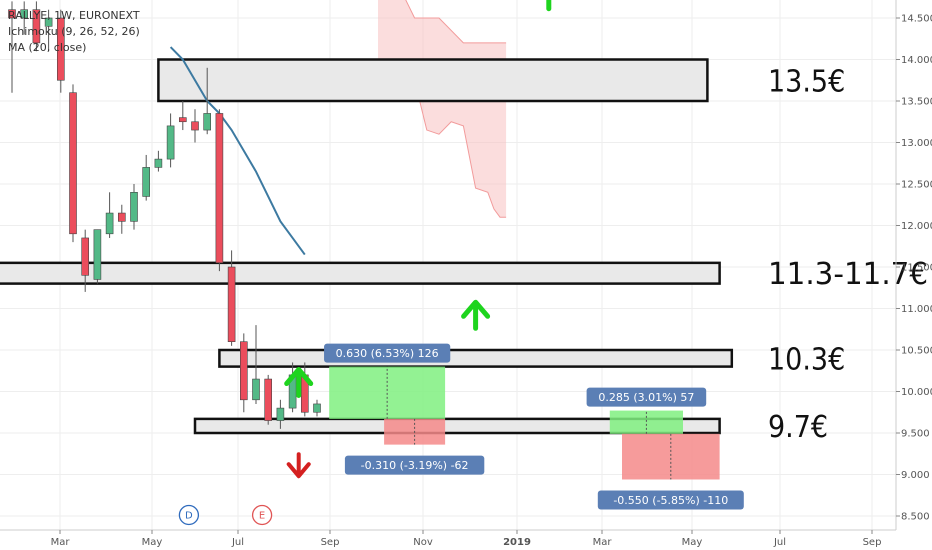 The width and height of the screenshot is (932, 550). What do you see at coordinates (916, 268) in the screenshot?
I see `y-axis-tick-label: 11.500` at bounding box center [916, 268].